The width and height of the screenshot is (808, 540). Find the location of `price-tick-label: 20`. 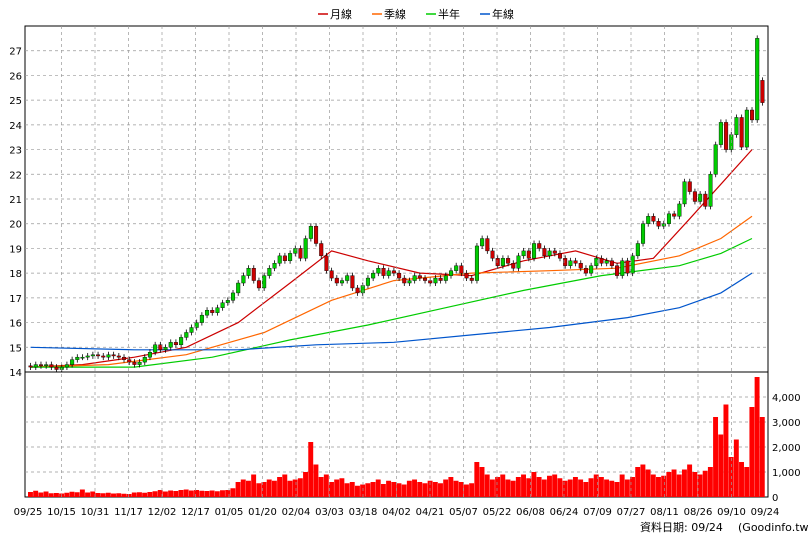

price-tick-label: 20 is located at coordinates (15, 225).